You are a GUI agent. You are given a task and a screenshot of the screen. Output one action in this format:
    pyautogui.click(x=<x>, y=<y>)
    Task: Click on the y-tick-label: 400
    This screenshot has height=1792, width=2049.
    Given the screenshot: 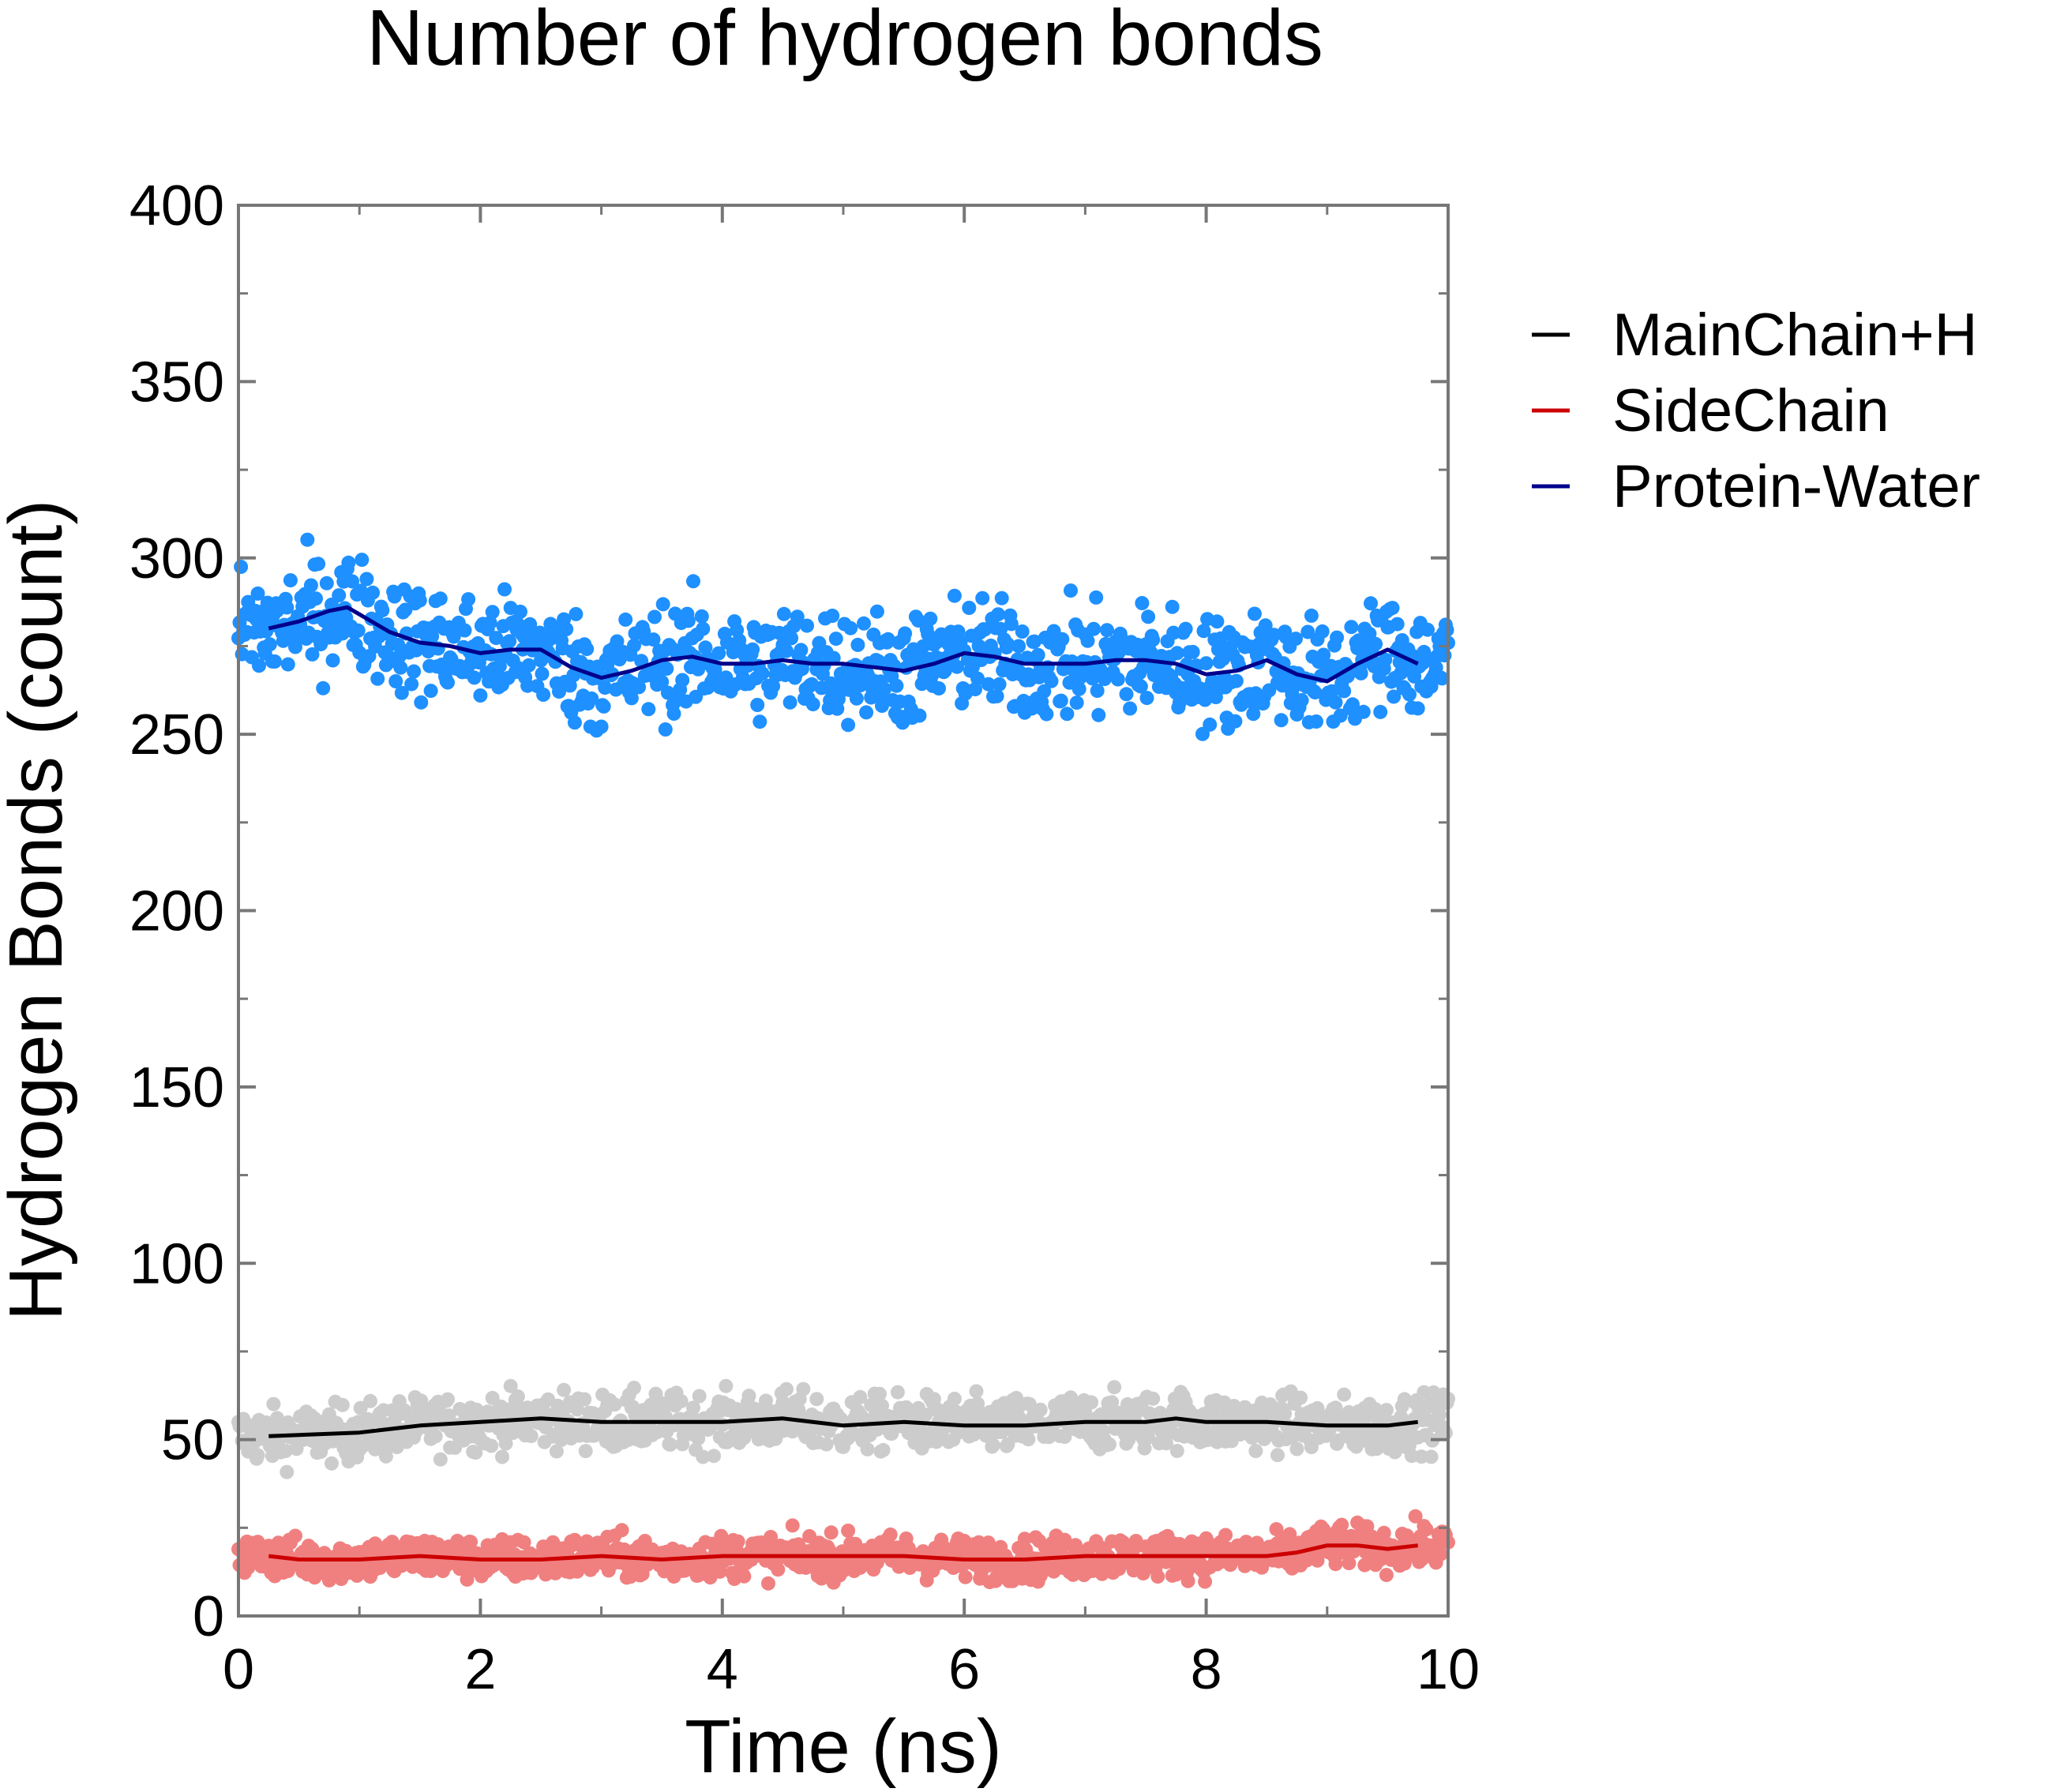 What is the action you would take?
    pyautogui.click(x=176, y=206)
    